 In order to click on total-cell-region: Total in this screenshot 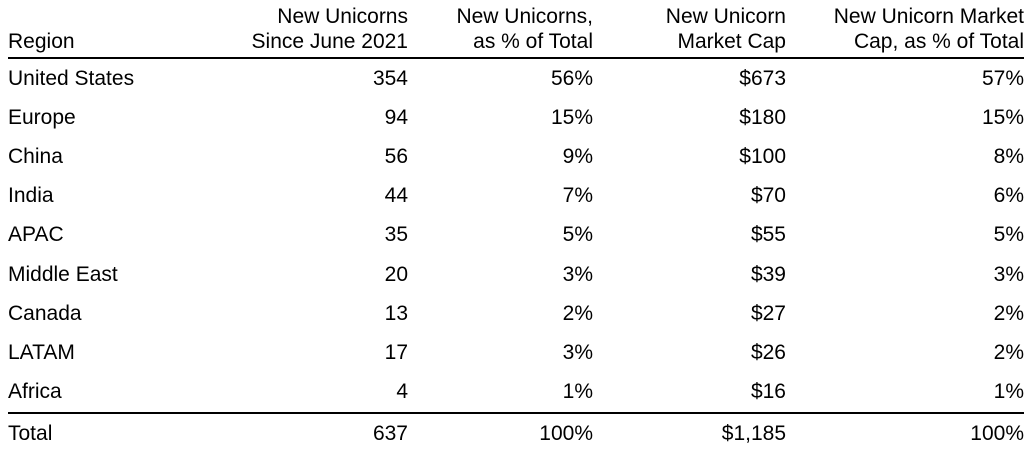, I will do `click(93, 432)`.